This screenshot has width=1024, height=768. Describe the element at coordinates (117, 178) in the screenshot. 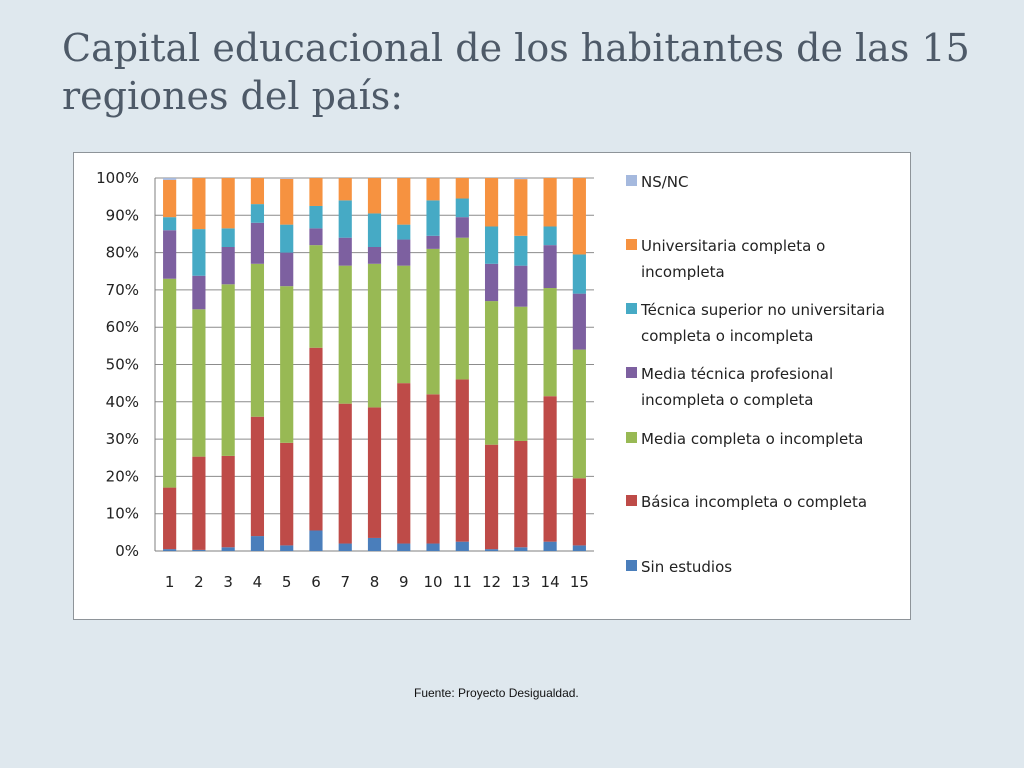

I see `y-tick-label: 100%` at that location.